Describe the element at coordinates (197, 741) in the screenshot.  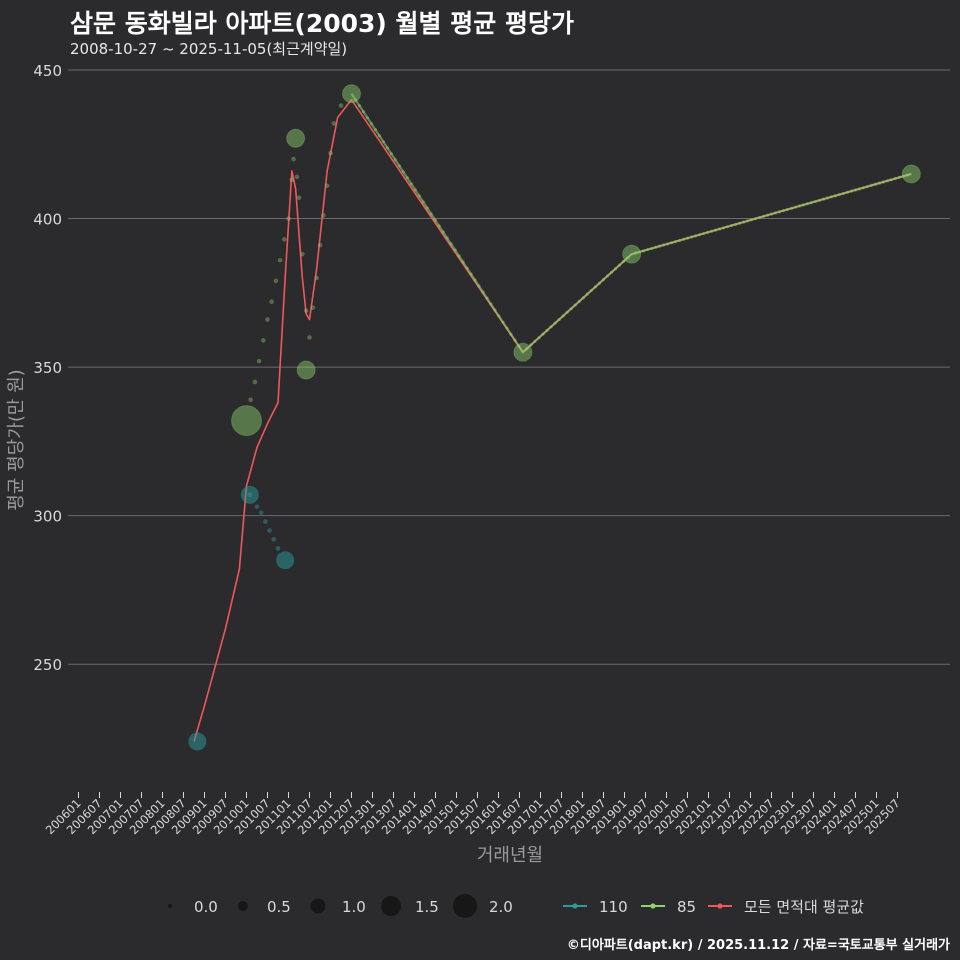
I see `series-110-point` at that location.